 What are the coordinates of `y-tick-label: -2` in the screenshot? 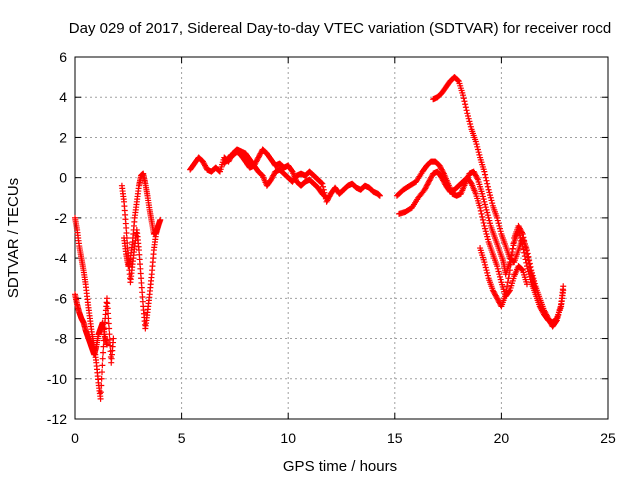 It's located at (61, 218).